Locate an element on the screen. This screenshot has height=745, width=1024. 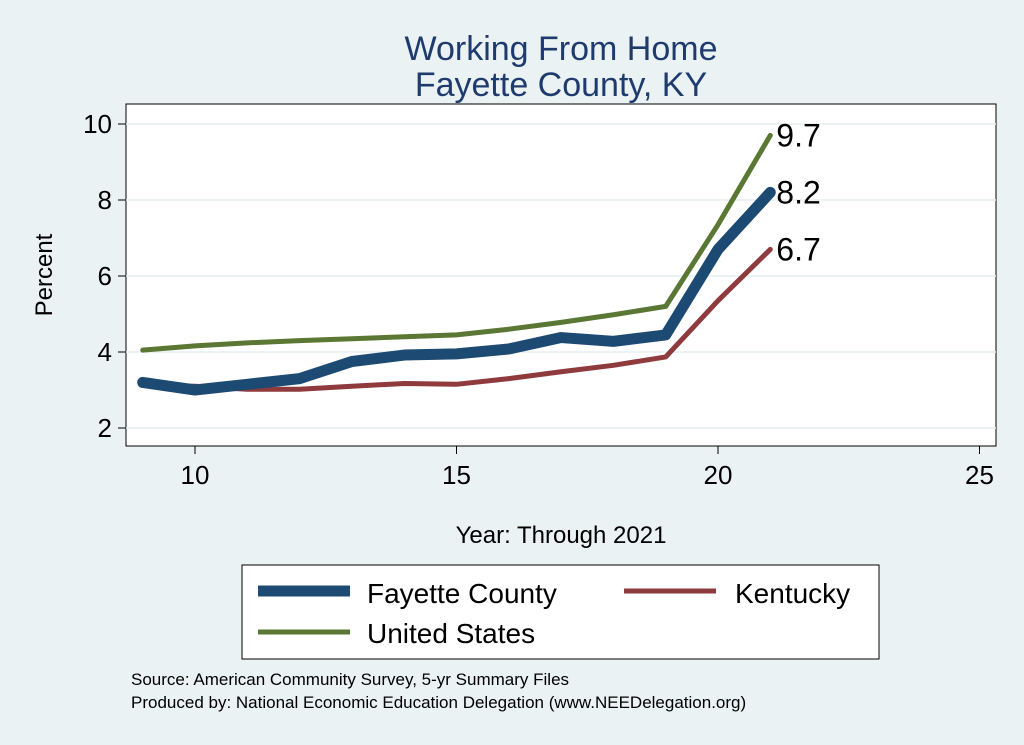
end-label-fayette-county: 8.2 is located at coordinates (798, 192).